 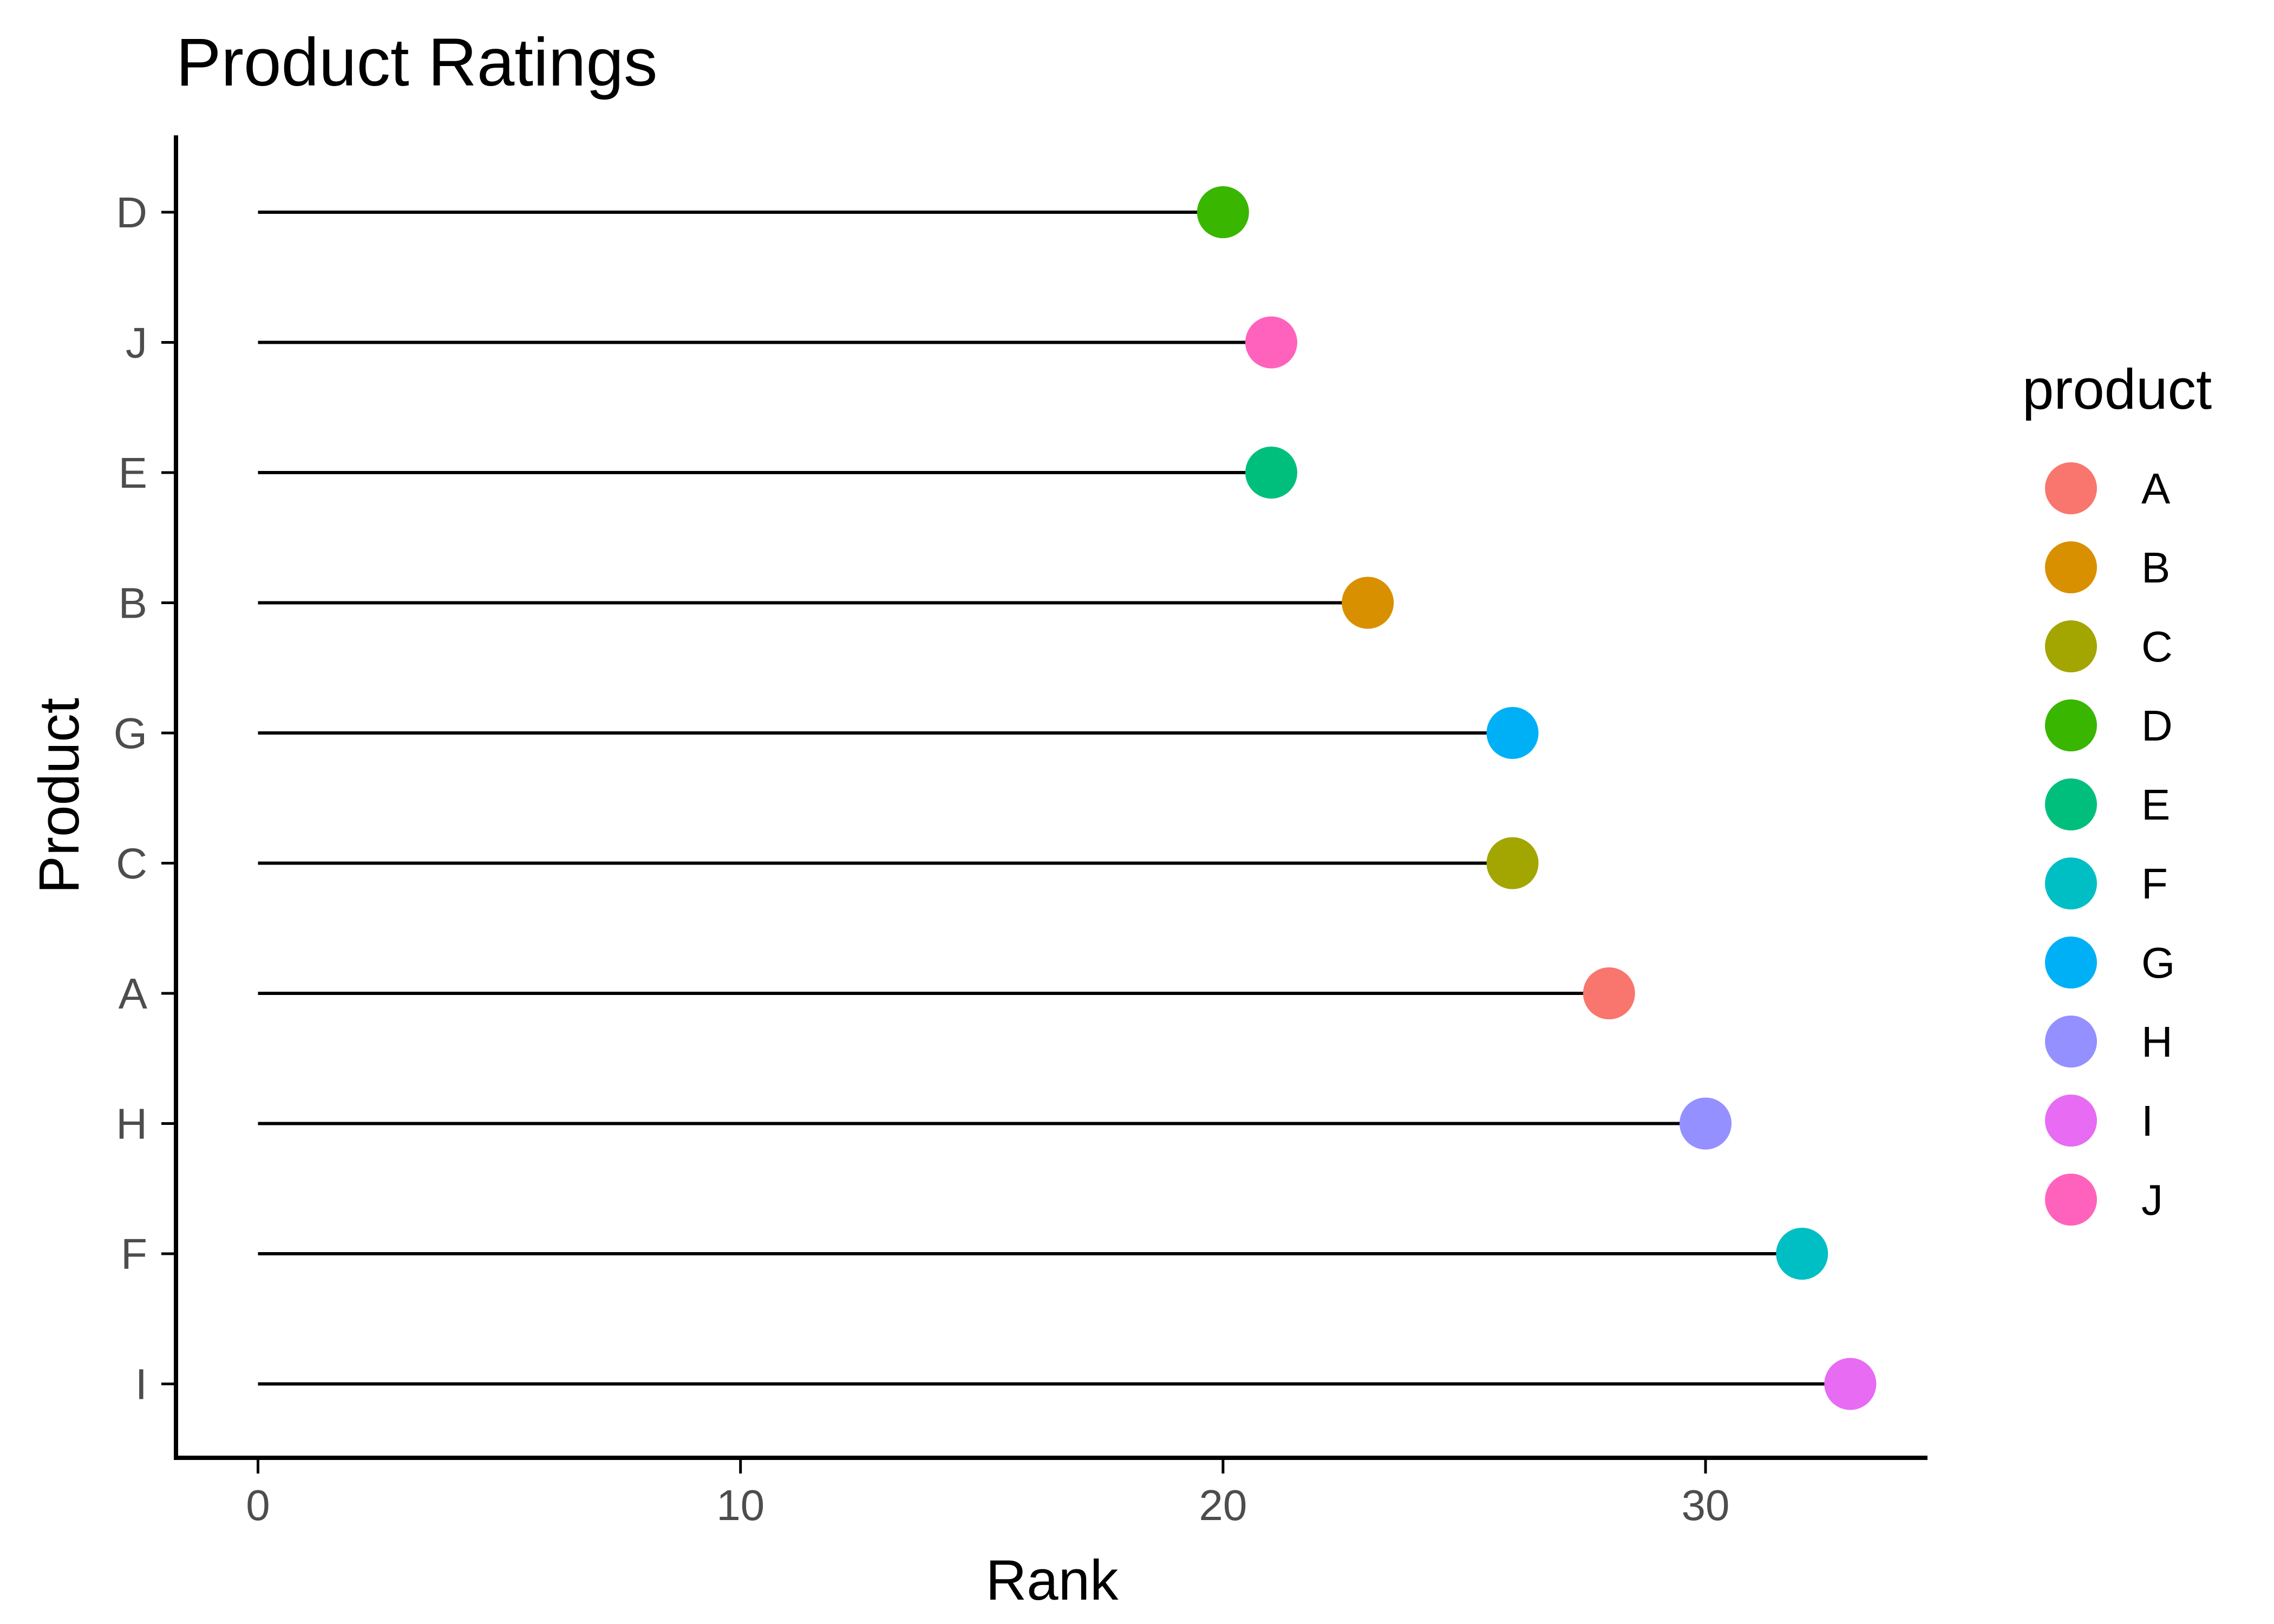 What do you see at coordinates (2071, 567) in the screenshot?
I see `legend-key-b` at bounding box center [2071, 567].